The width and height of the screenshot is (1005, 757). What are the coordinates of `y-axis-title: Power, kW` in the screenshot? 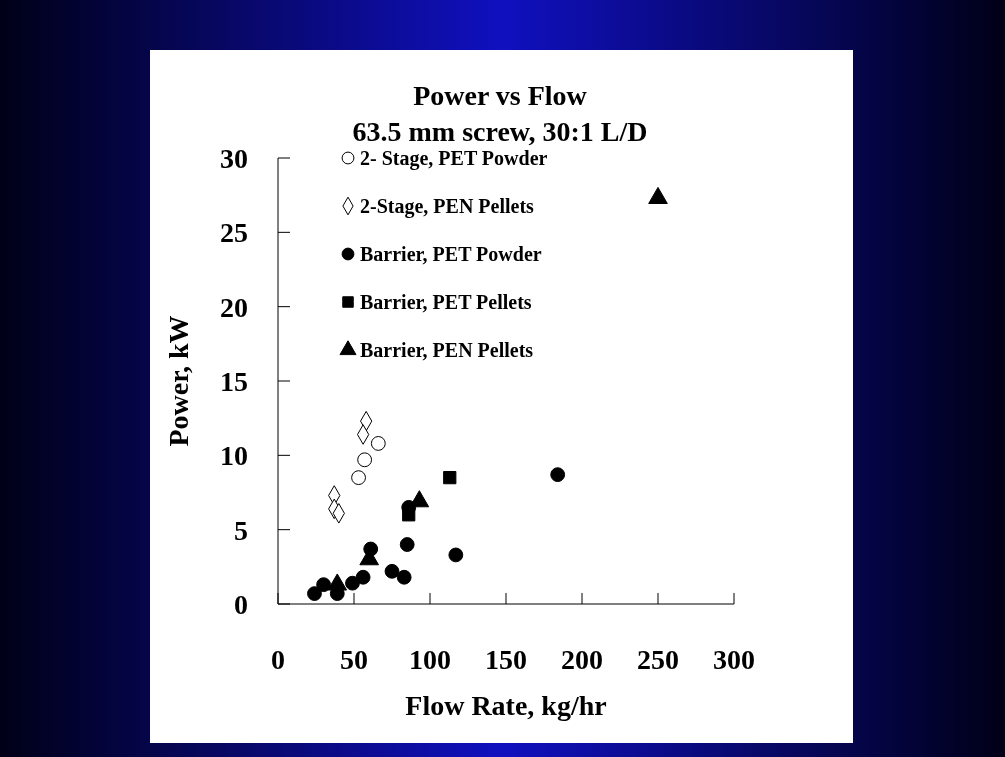 It's located at (178, 381).